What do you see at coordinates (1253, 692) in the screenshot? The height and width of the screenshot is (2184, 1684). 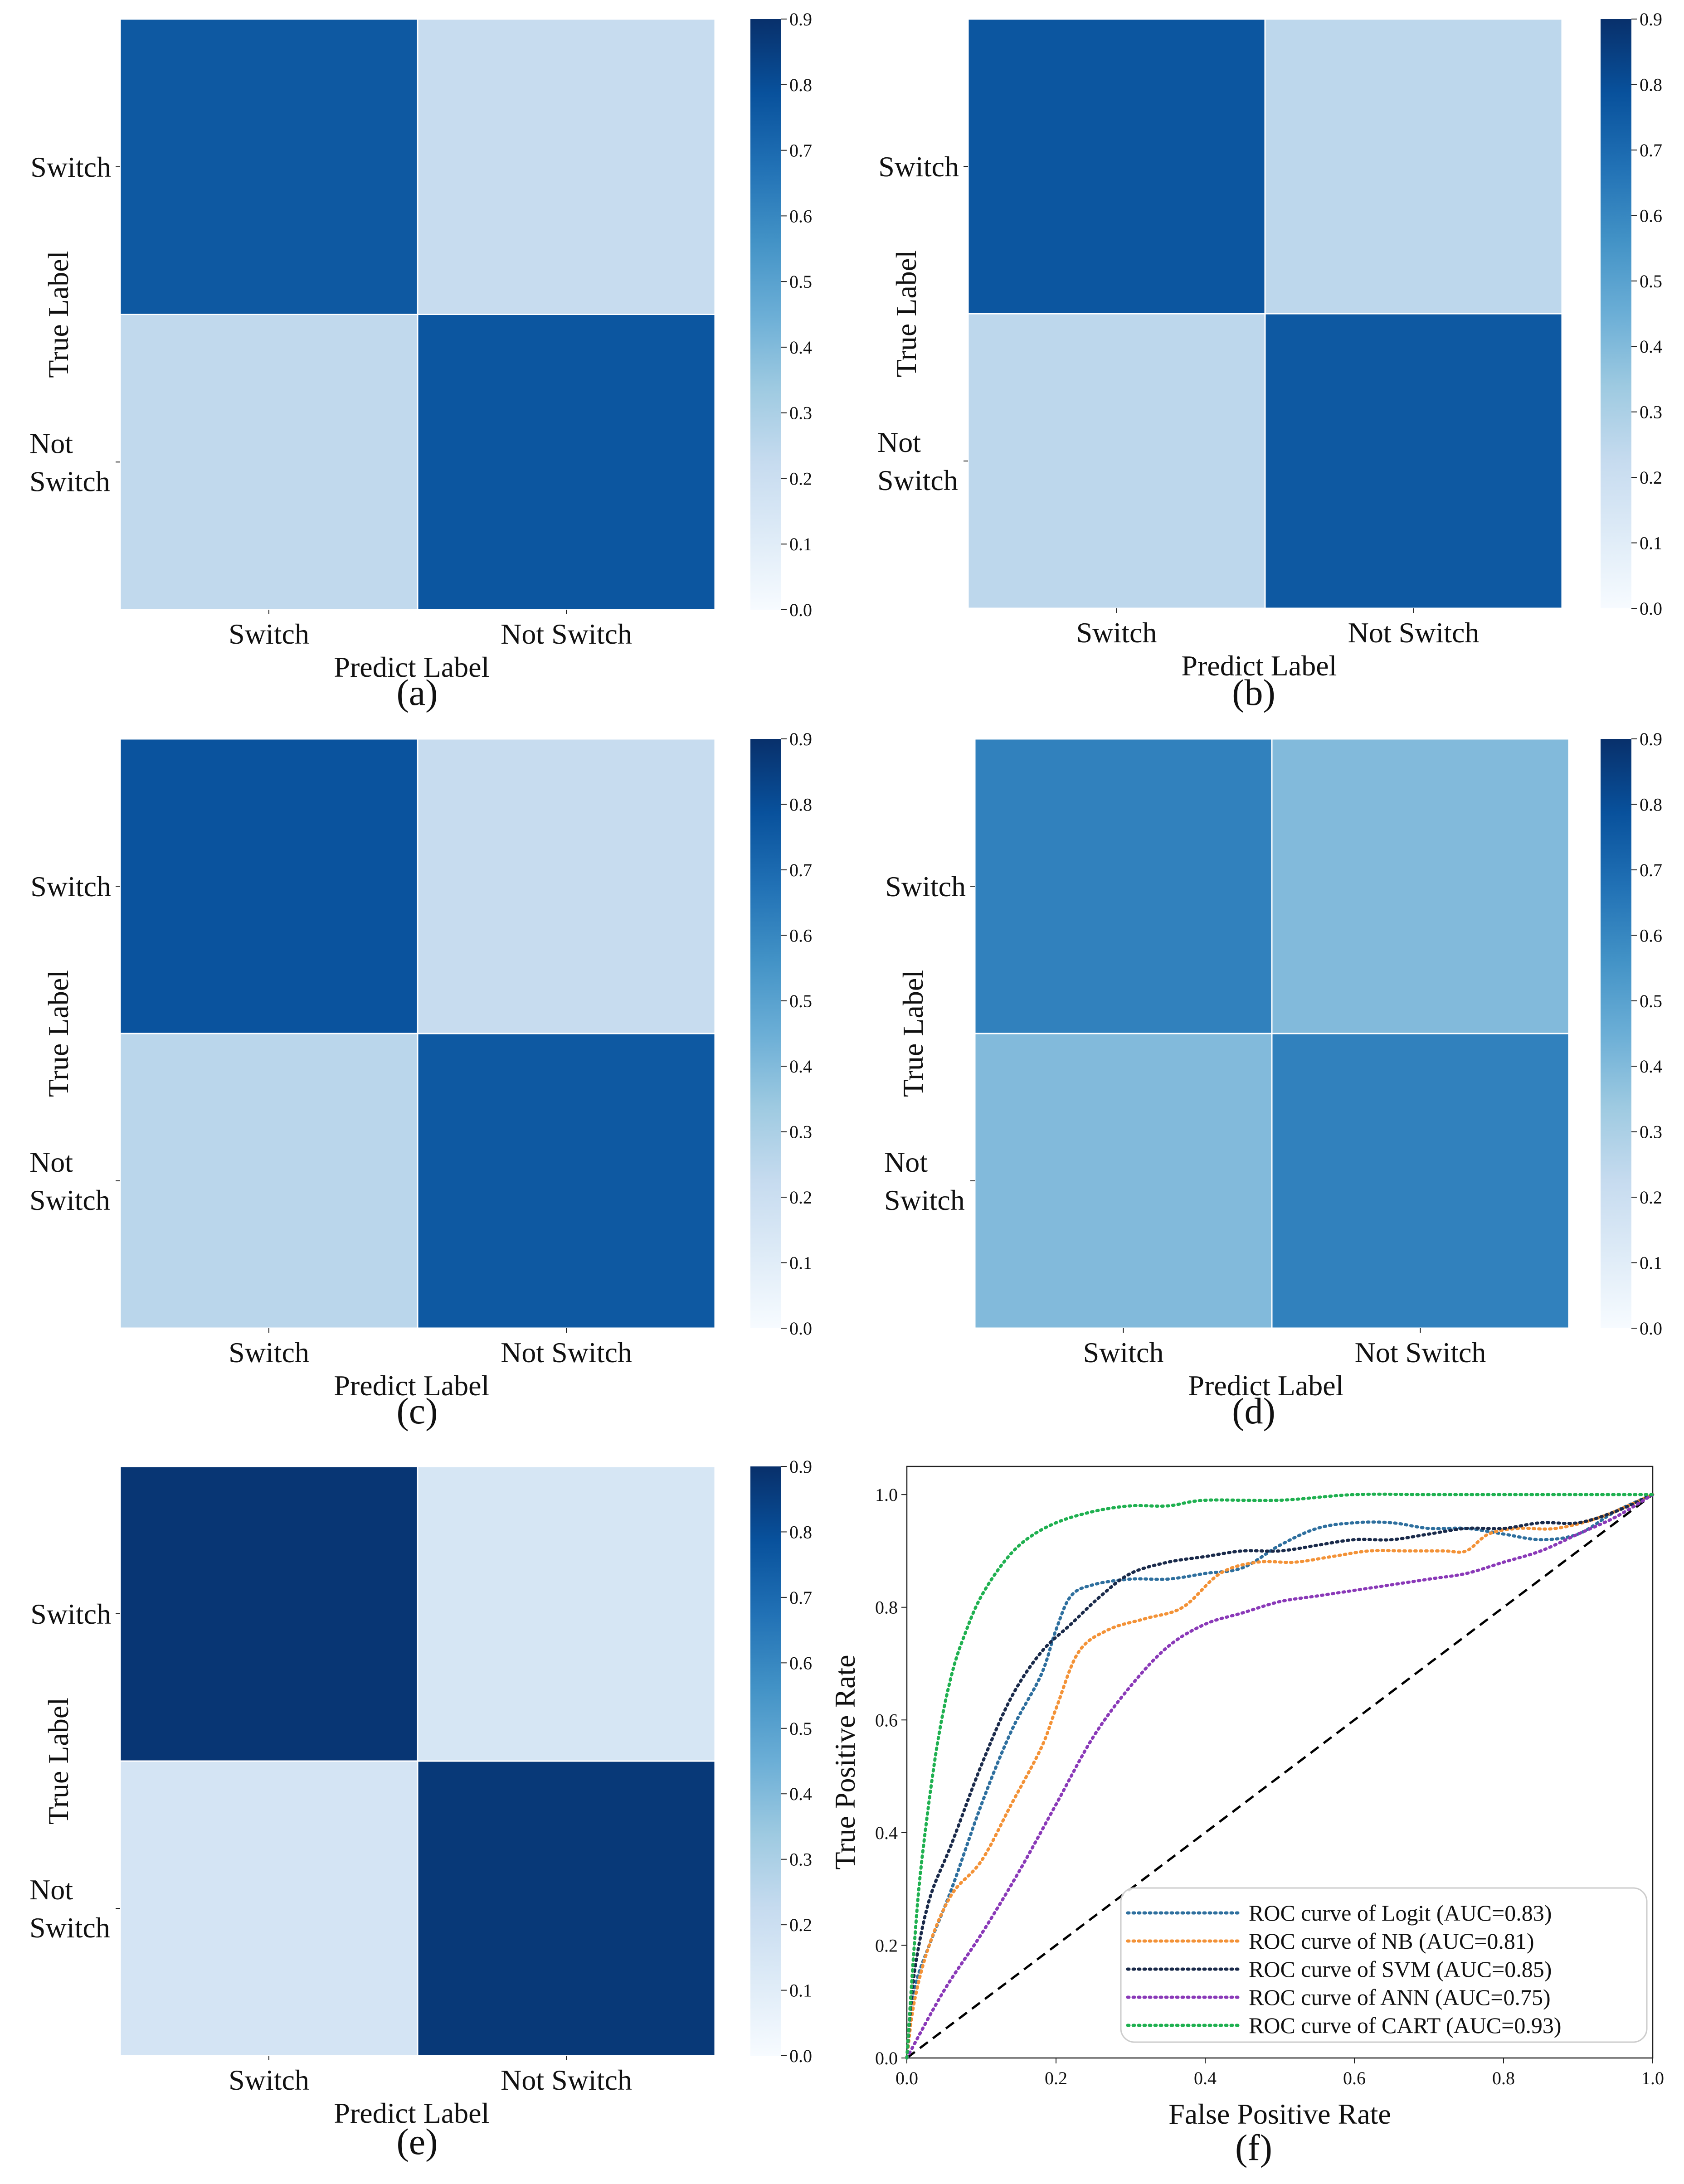 I see `panel-label: (b)` at bounding box center [1253, 692].